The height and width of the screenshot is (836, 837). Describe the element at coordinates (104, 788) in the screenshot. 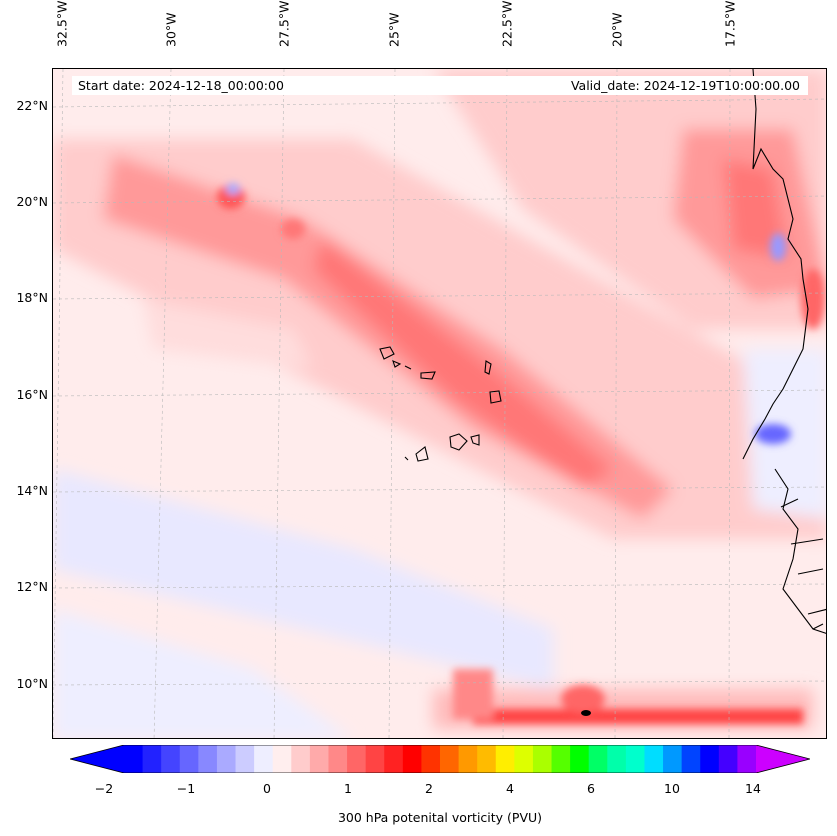

I see `colorbar-tick: −2` at that location.